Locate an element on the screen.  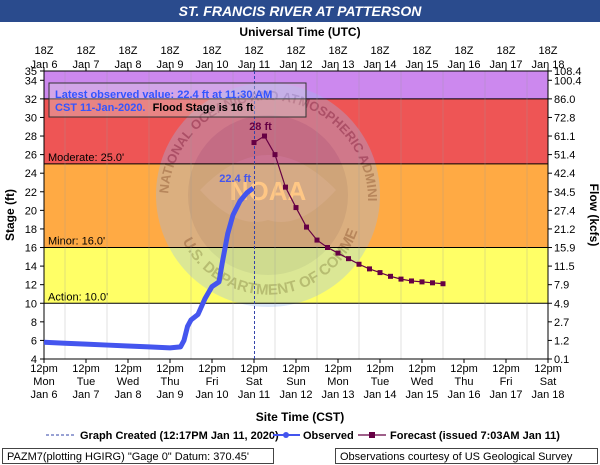
top-axis-title: Universal Time (UTC) is located at coordinates (299, 32).